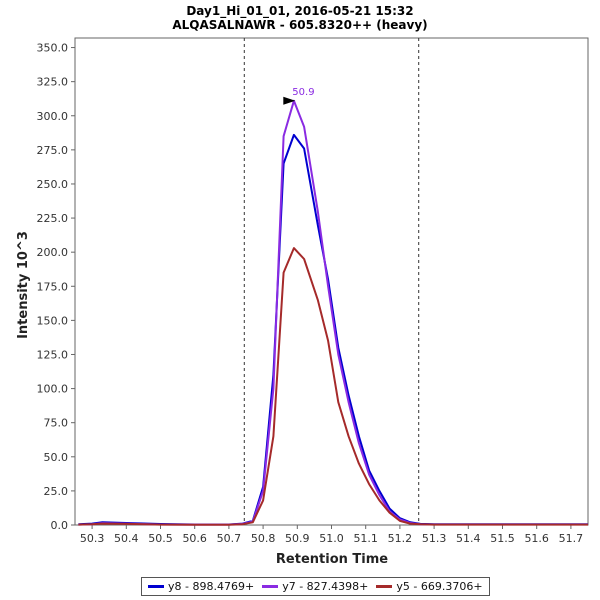  What do you see at coordinates (53, 218) in the screenshot?
I see `y-tick-label: 225.0` at bounding box center [53, 218].